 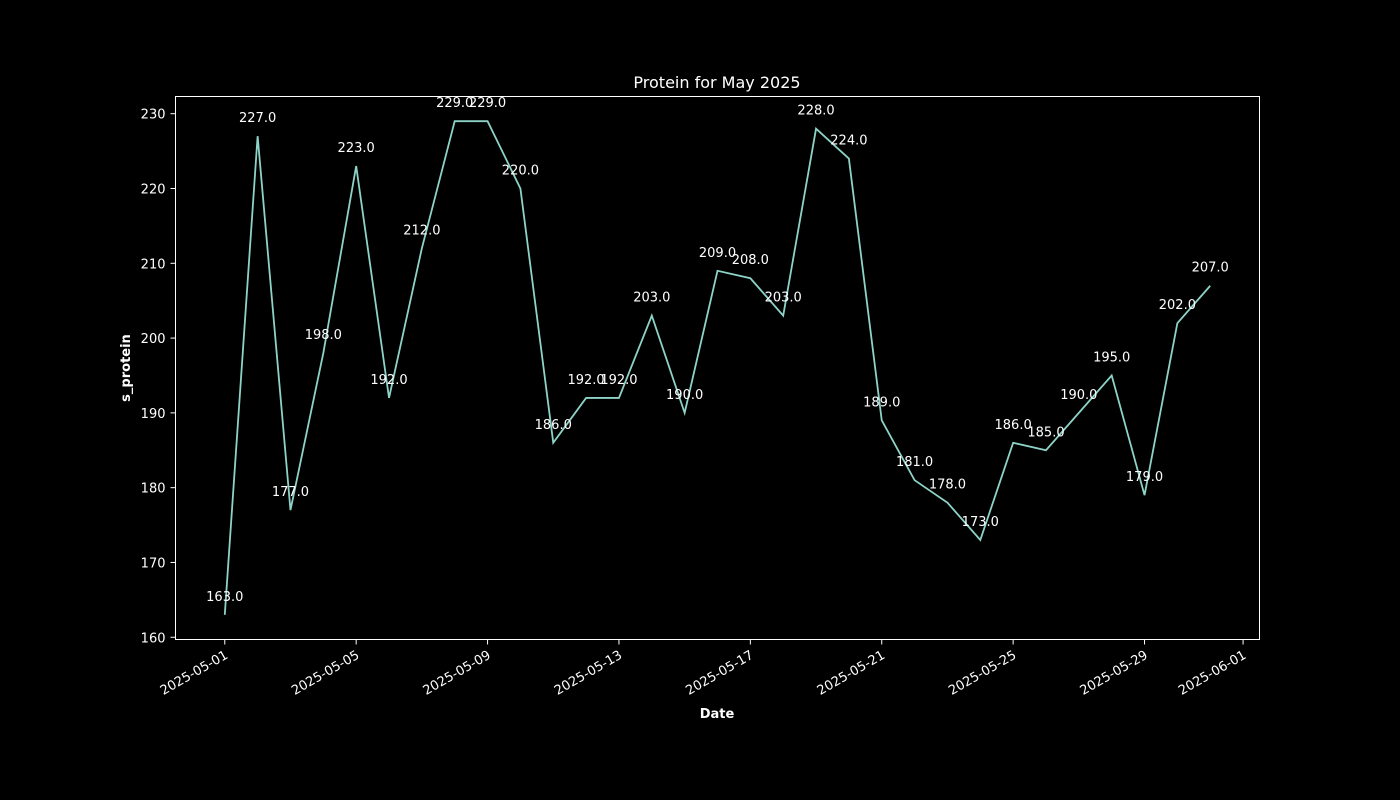 What do you see at coordinates (1111, 357) in the screenshot?
I see `data-label: 195.0` at bounding box center [1111, 357].